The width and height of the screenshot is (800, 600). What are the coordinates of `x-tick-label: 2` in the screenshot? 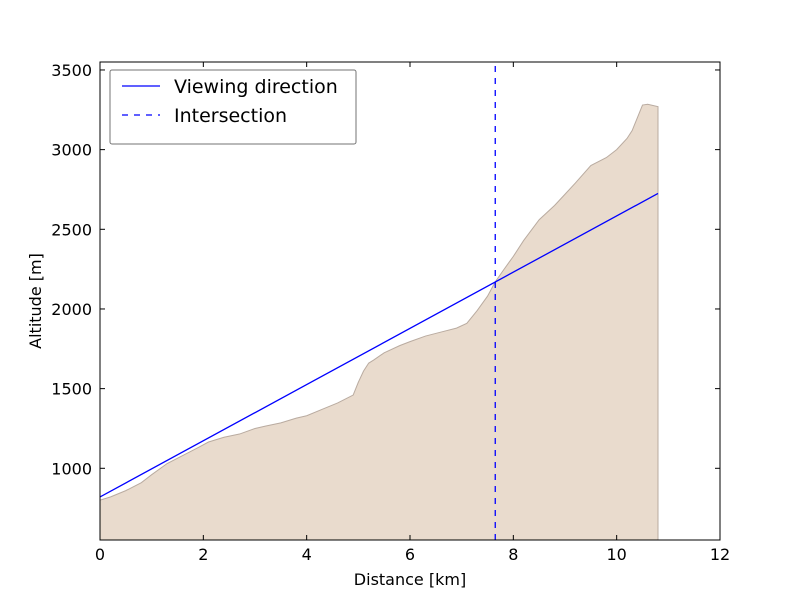 It's located at (203, 554).